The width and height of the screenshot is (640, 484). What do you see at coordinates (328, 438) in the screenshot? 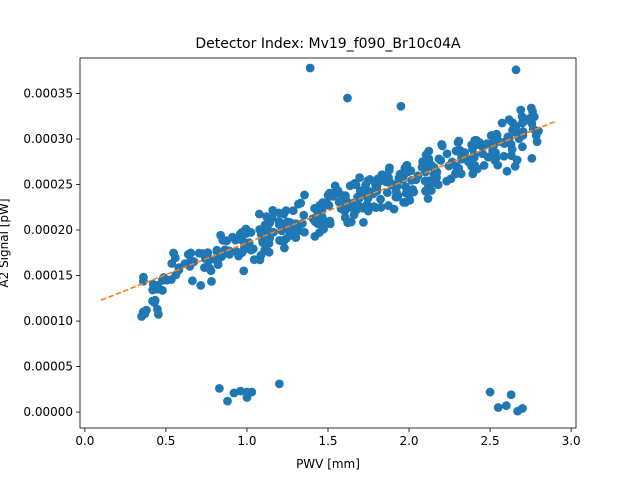
I see `x-ticks: 0.0 0.5 1.0 1.5 2.0 2.5 3.0` at bounding box center [328, 438].